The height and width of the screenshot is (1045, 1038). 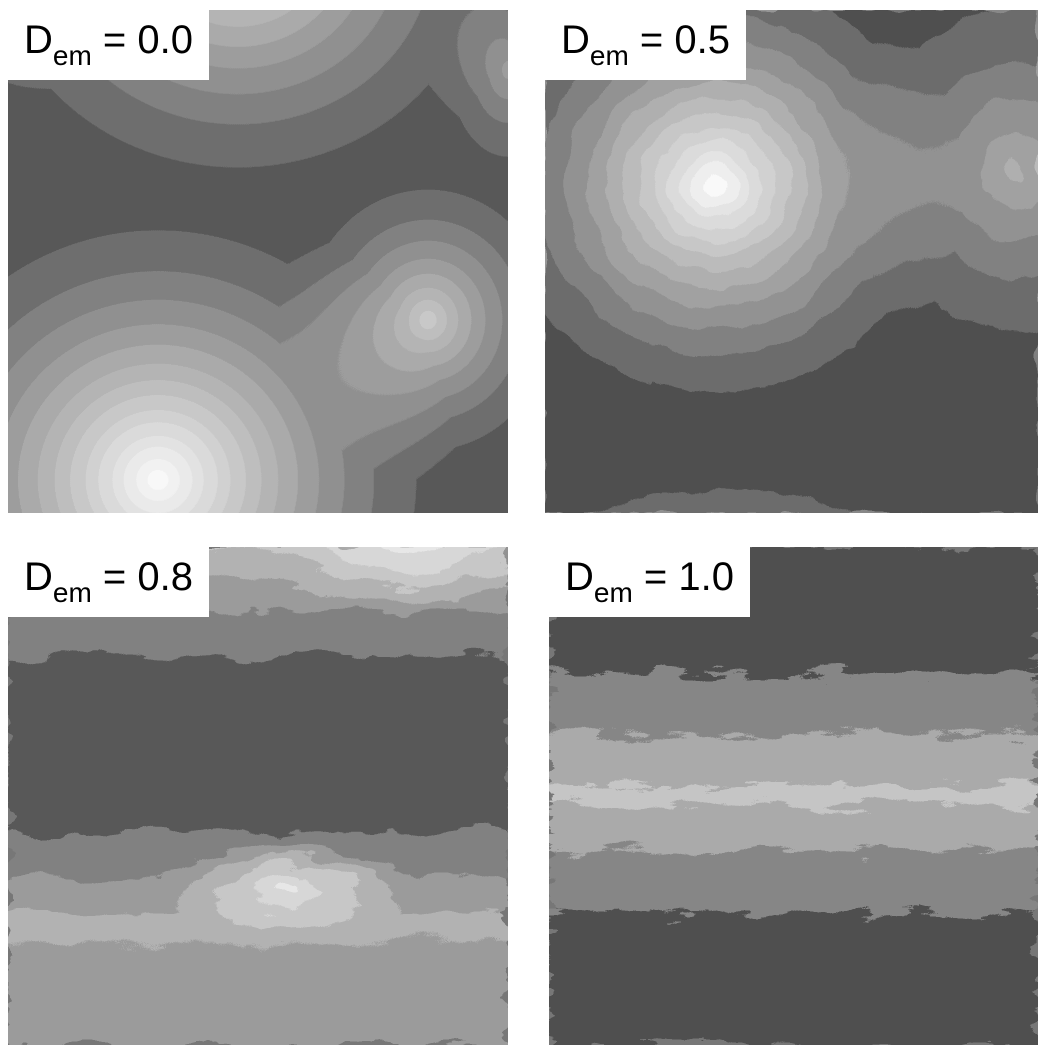 What do you see at coordinates (649, 582) in the screenshot?
I see `panel-label: Dem = 1.0` at bounding box center [649, 582].